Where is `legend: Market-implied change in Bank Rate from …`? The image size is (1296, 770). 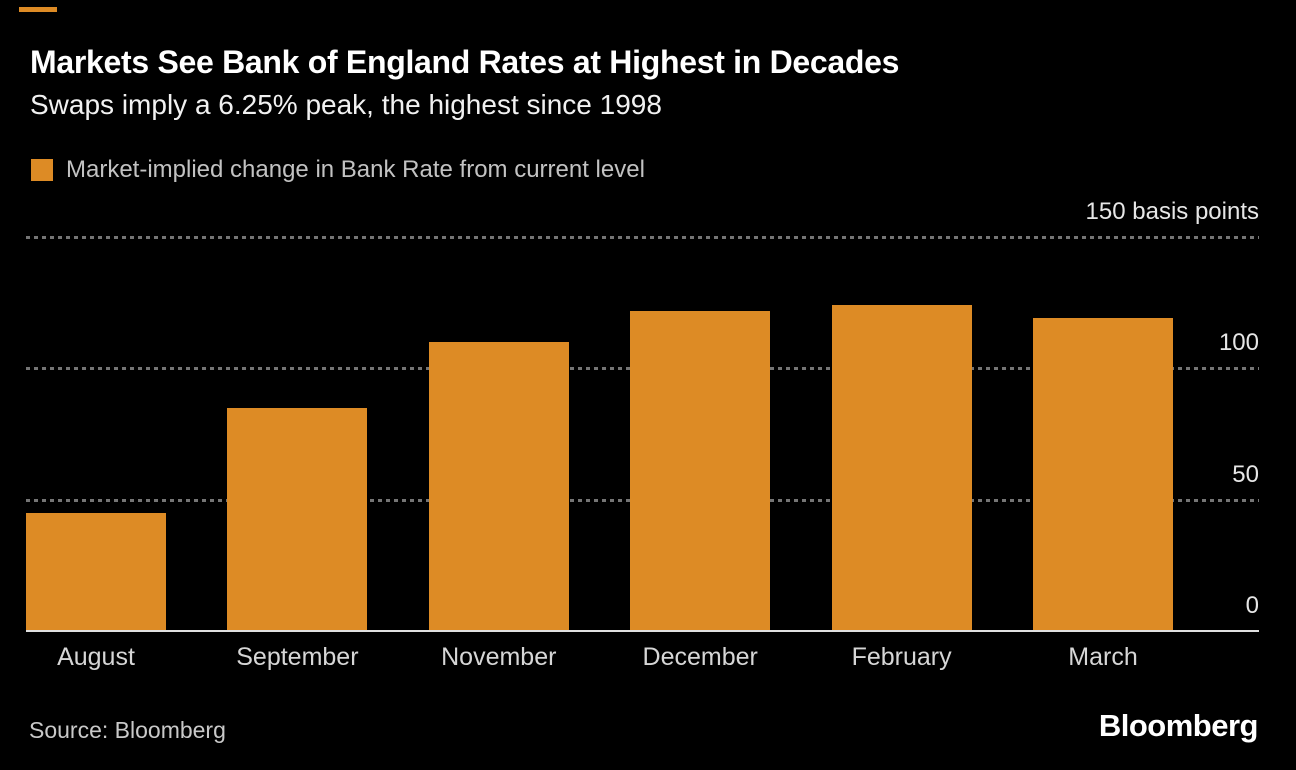 legend: Market-implied change in Bank Rate from … is located at coordinates (338, 170).